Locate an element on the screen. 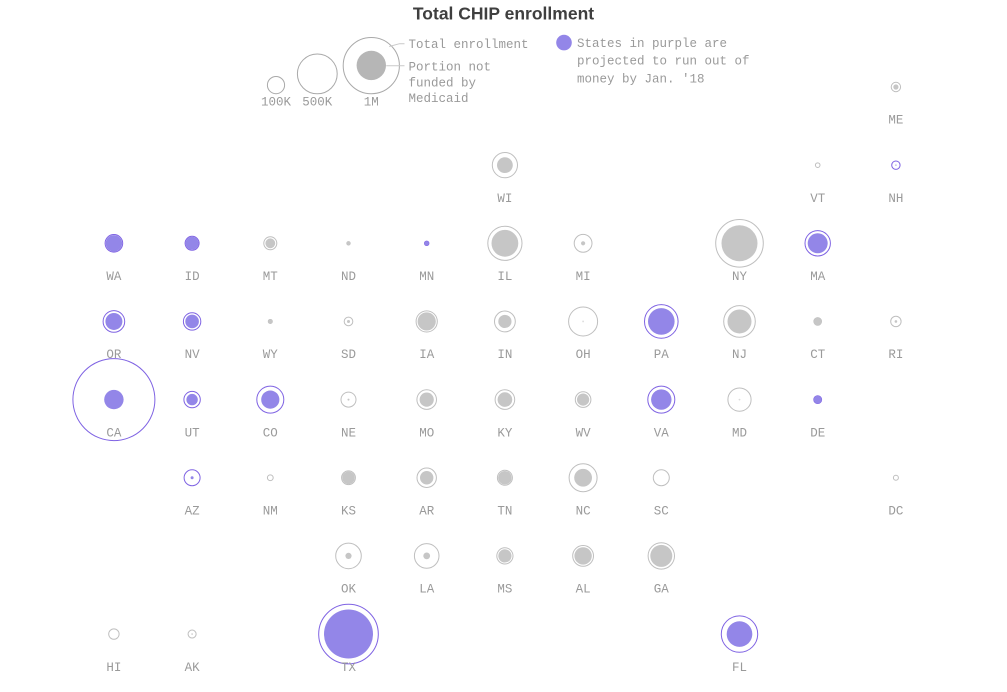 Image resolution: width=1007 pixels, height=692 pixels. svg-text: AK is located at coordinates (193, 668).